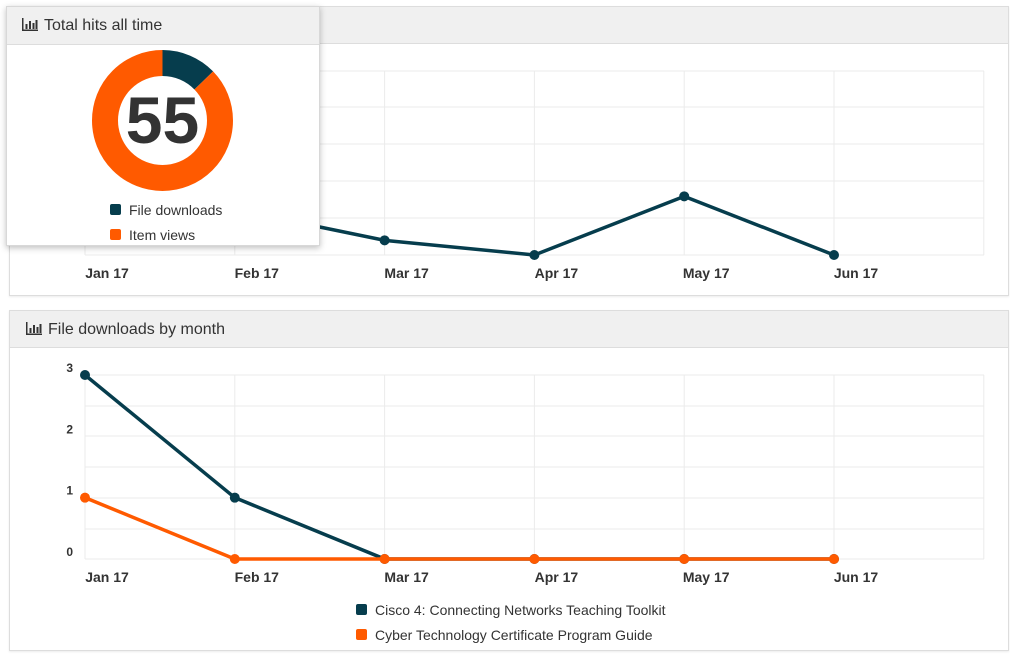 This screenshot has width=1010, height=658. I want to click on donut-total: 55, so click(162, 120).